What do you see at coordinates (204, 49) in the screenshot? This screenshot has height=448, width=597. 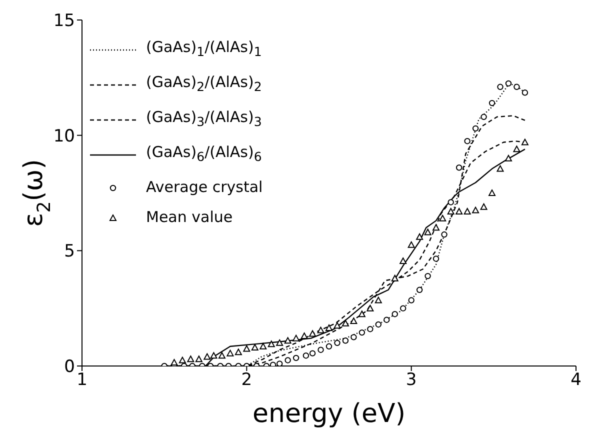 I see `legend-label: (GaAs)$_{1}$/(AlAs)$_{1}$` at bounding box center [204, 49].